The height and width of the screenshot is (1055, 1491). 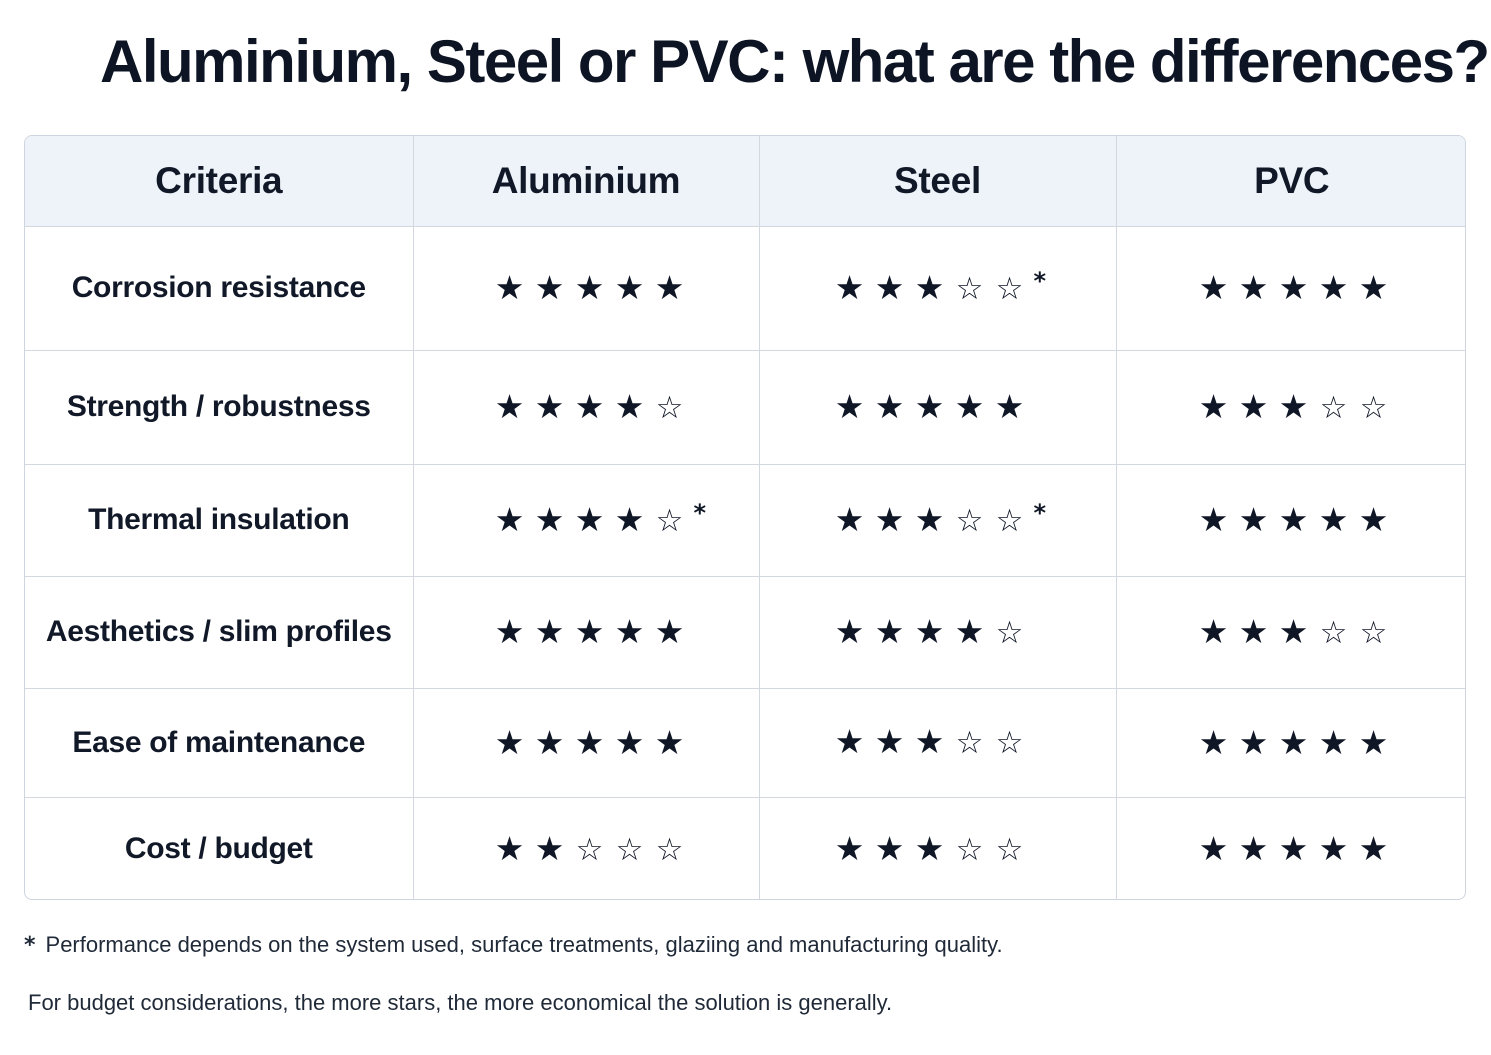 I want to click on table-row: Corrosion resistance ★ ★ ★ ★ ★ ★ ★ ★ ☆ ☆ * ★ ★ ★ ★ ★, so click(x=745, y=288).